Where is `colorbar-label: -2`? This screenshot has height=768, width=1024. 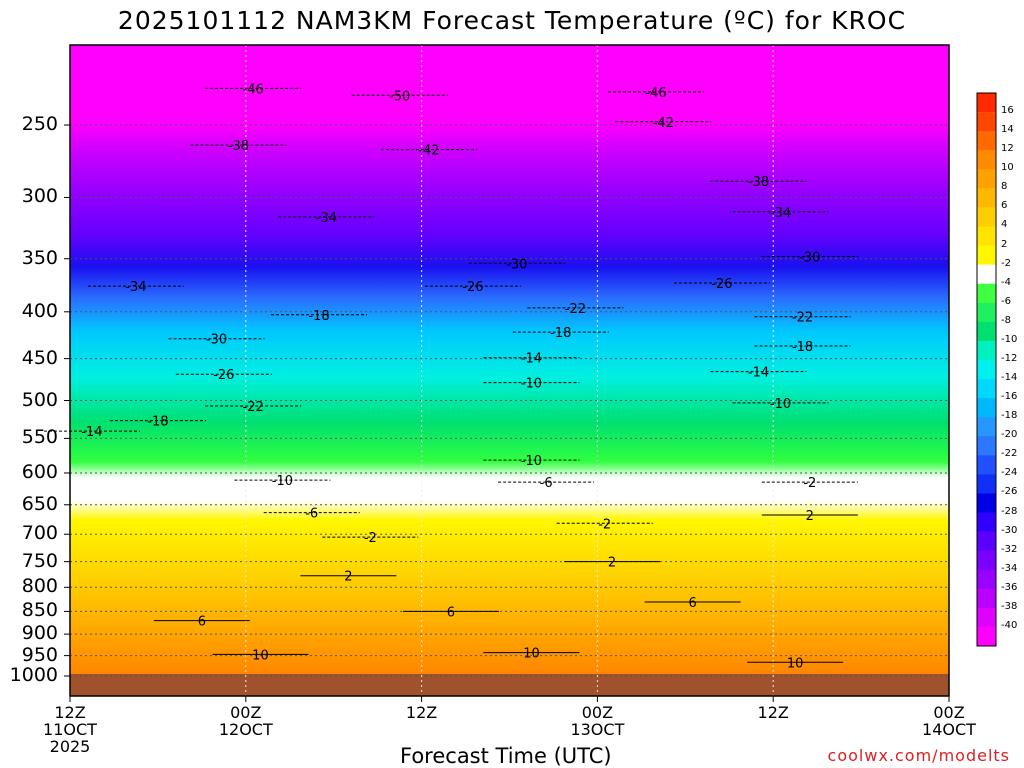
colorbar-label: -2 is located at coordinates (1006, 263).